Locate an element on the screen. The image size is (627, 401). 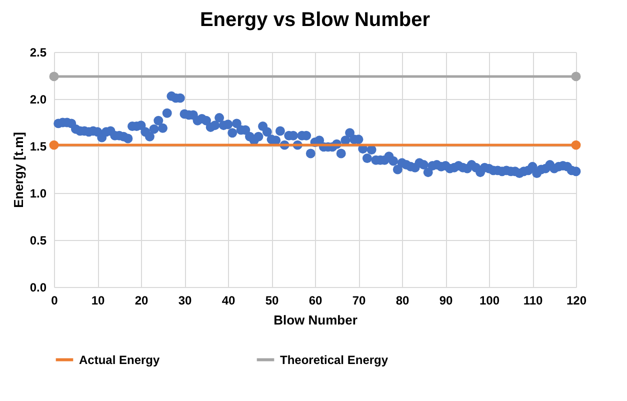
y-tick-label: 1.0 is located at coordinates (38, 193).